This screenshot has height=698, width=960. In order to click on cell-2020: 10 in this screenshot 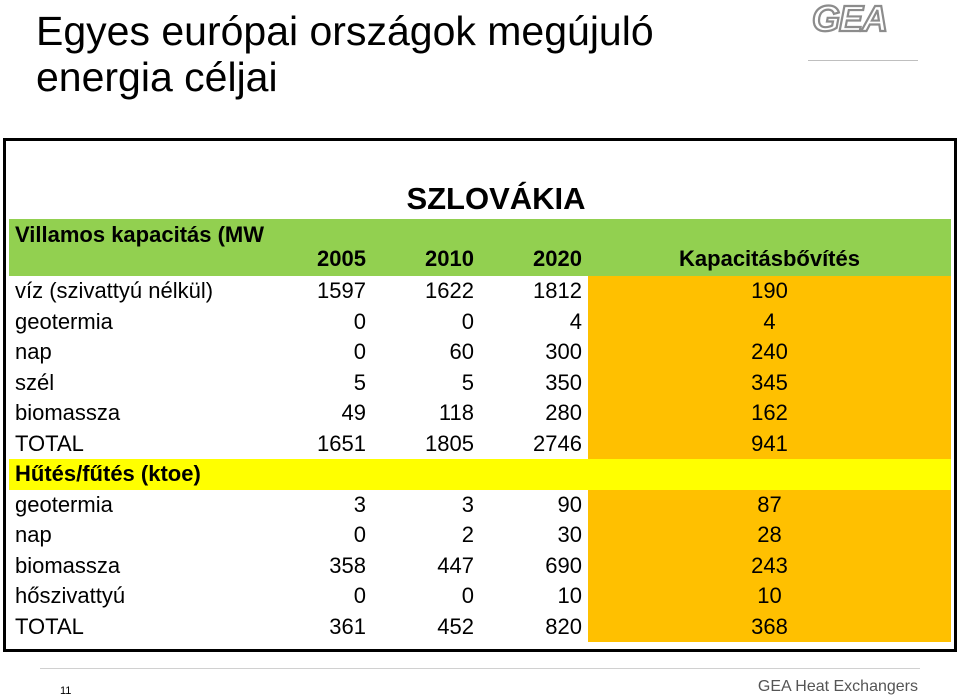, I will do `click(569, 595)`.